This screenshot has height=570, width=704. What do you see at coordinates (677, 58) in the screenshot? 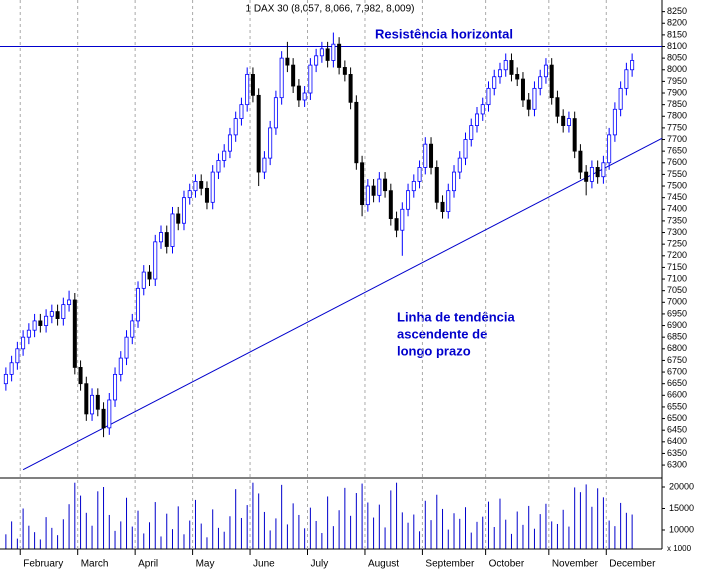
I see `y-tick-label: 8050` at bounding box center [677, 58].